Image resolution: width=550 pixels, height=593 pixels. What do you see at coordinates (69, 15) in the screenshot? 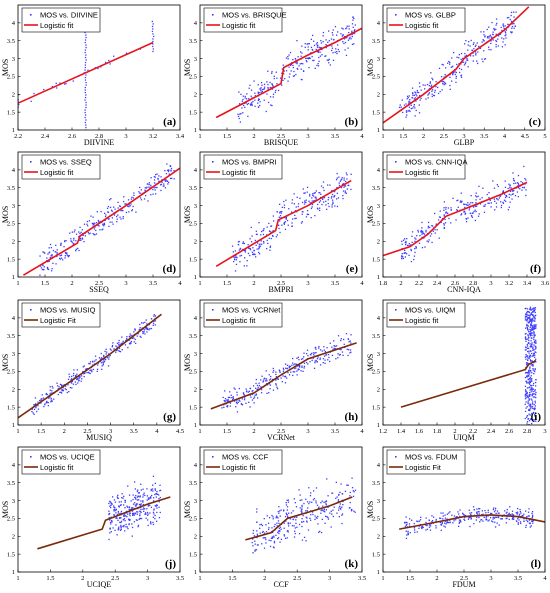
I see `legend-entry-scatter: MOS vs. DIIVINE` at bounding box center [69, 15].